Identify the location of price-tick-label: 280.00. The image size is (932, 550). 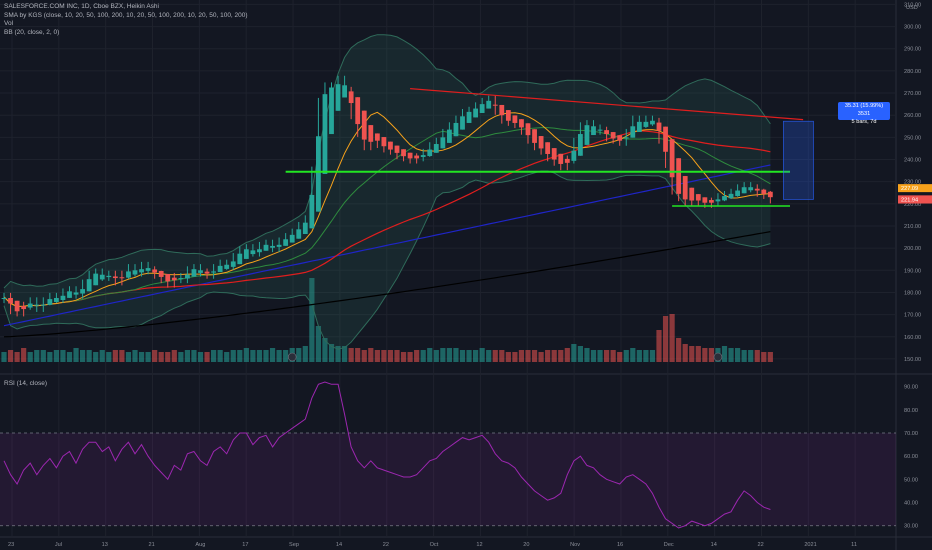
(912, 72).